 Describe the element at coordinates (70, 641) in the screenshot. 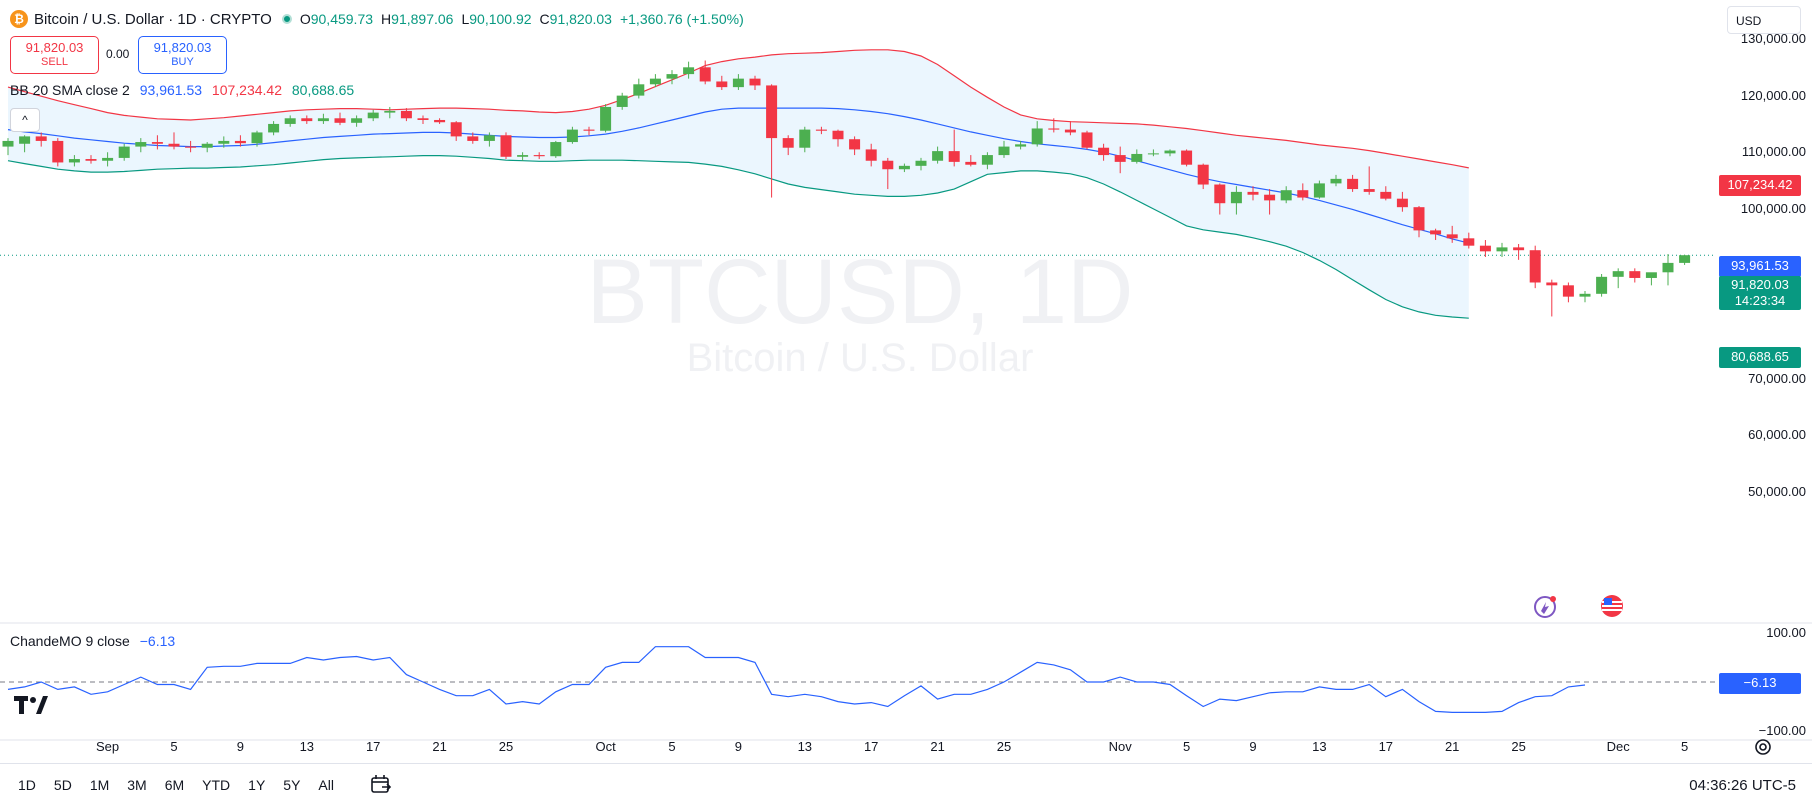

I see `cmo-legend-name: ChandeMO 9 close` at that location.